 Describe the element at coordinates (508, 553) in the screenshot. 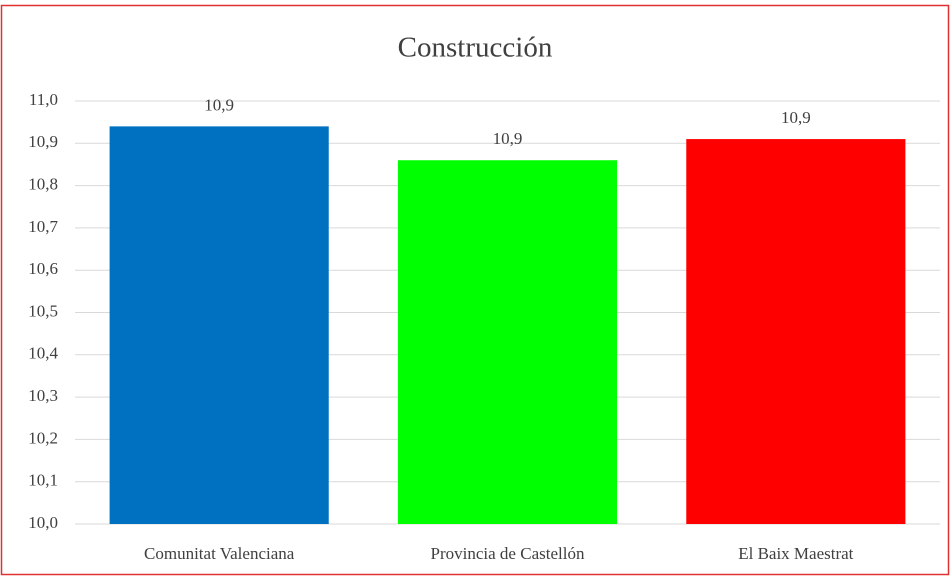

I see `x-tick-label: Provincia de Castellón` at that location.